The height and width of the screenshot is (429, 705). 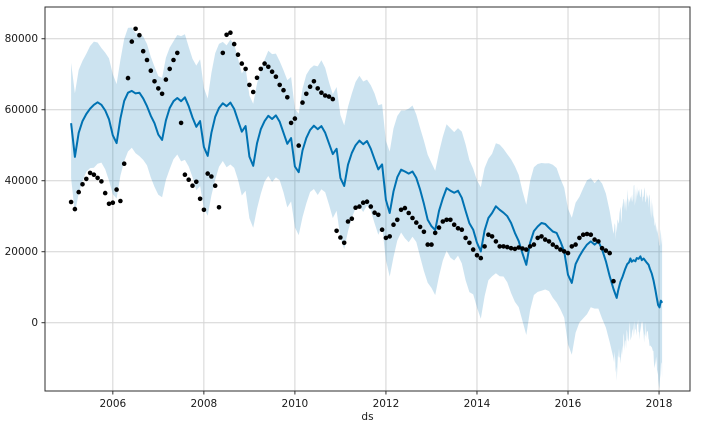 What do you see at coordinates (21, 110) in the screenshot?
I see `y-tick-label: 60000` at bounding box center [21, 110].